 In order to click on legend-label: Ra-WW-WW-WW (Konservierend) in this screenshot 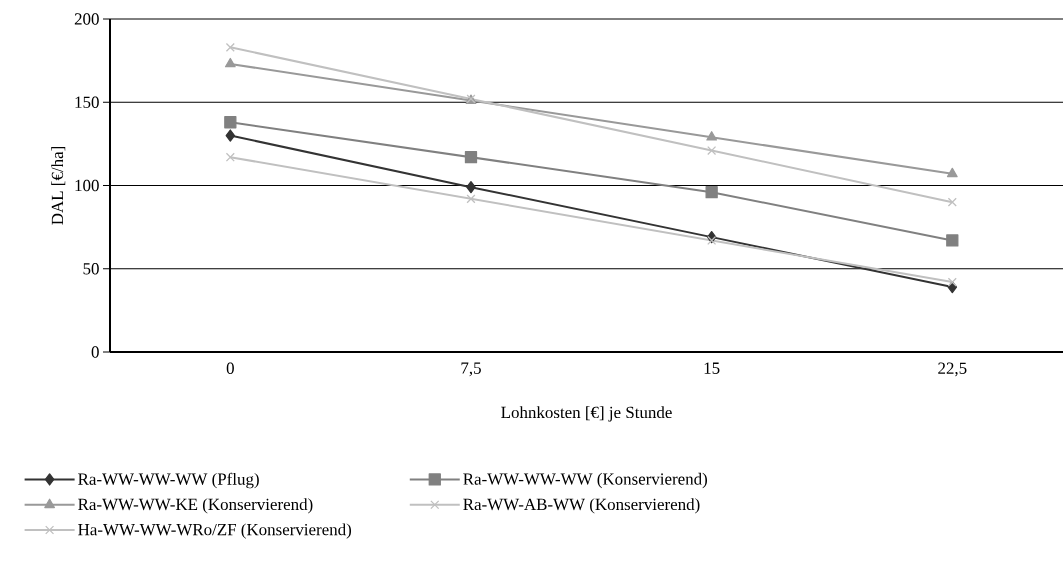, I will do `click(585, 480)`.